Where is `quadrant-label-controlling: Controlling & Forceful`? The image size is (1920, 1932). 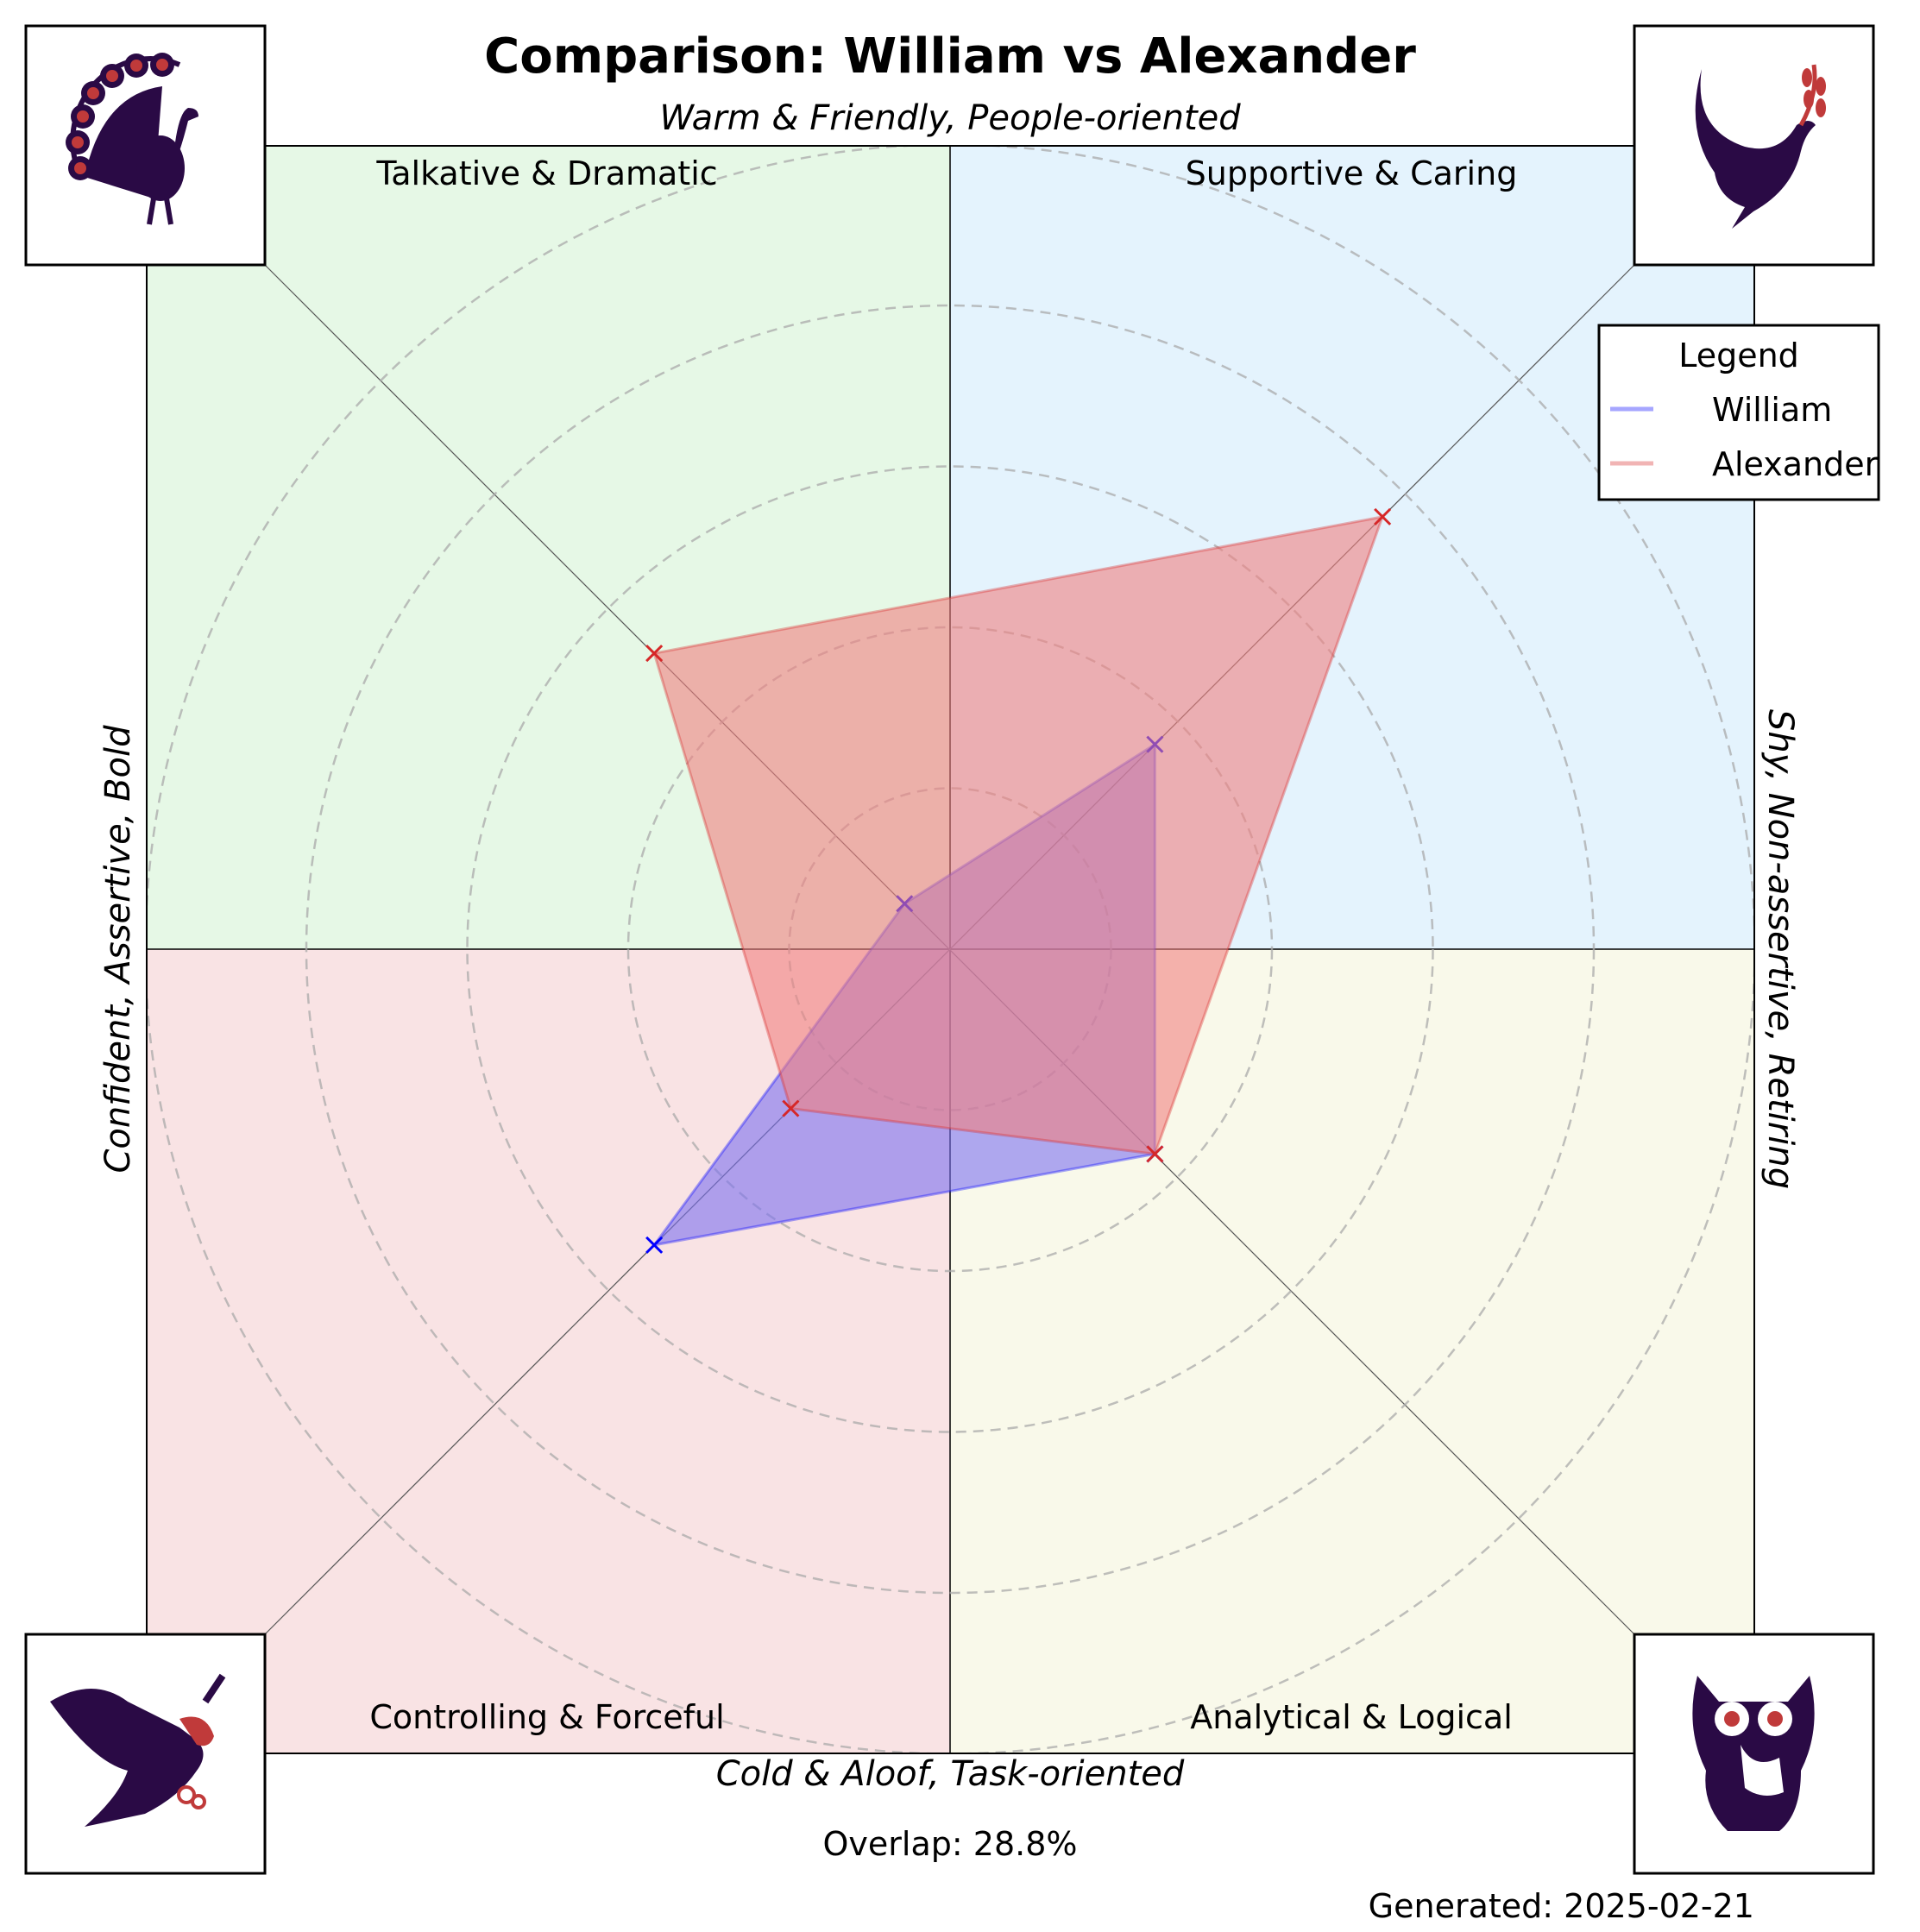
quadrant-label-controlling: Controlling & Forceful is located at coordinates (546, 1717).